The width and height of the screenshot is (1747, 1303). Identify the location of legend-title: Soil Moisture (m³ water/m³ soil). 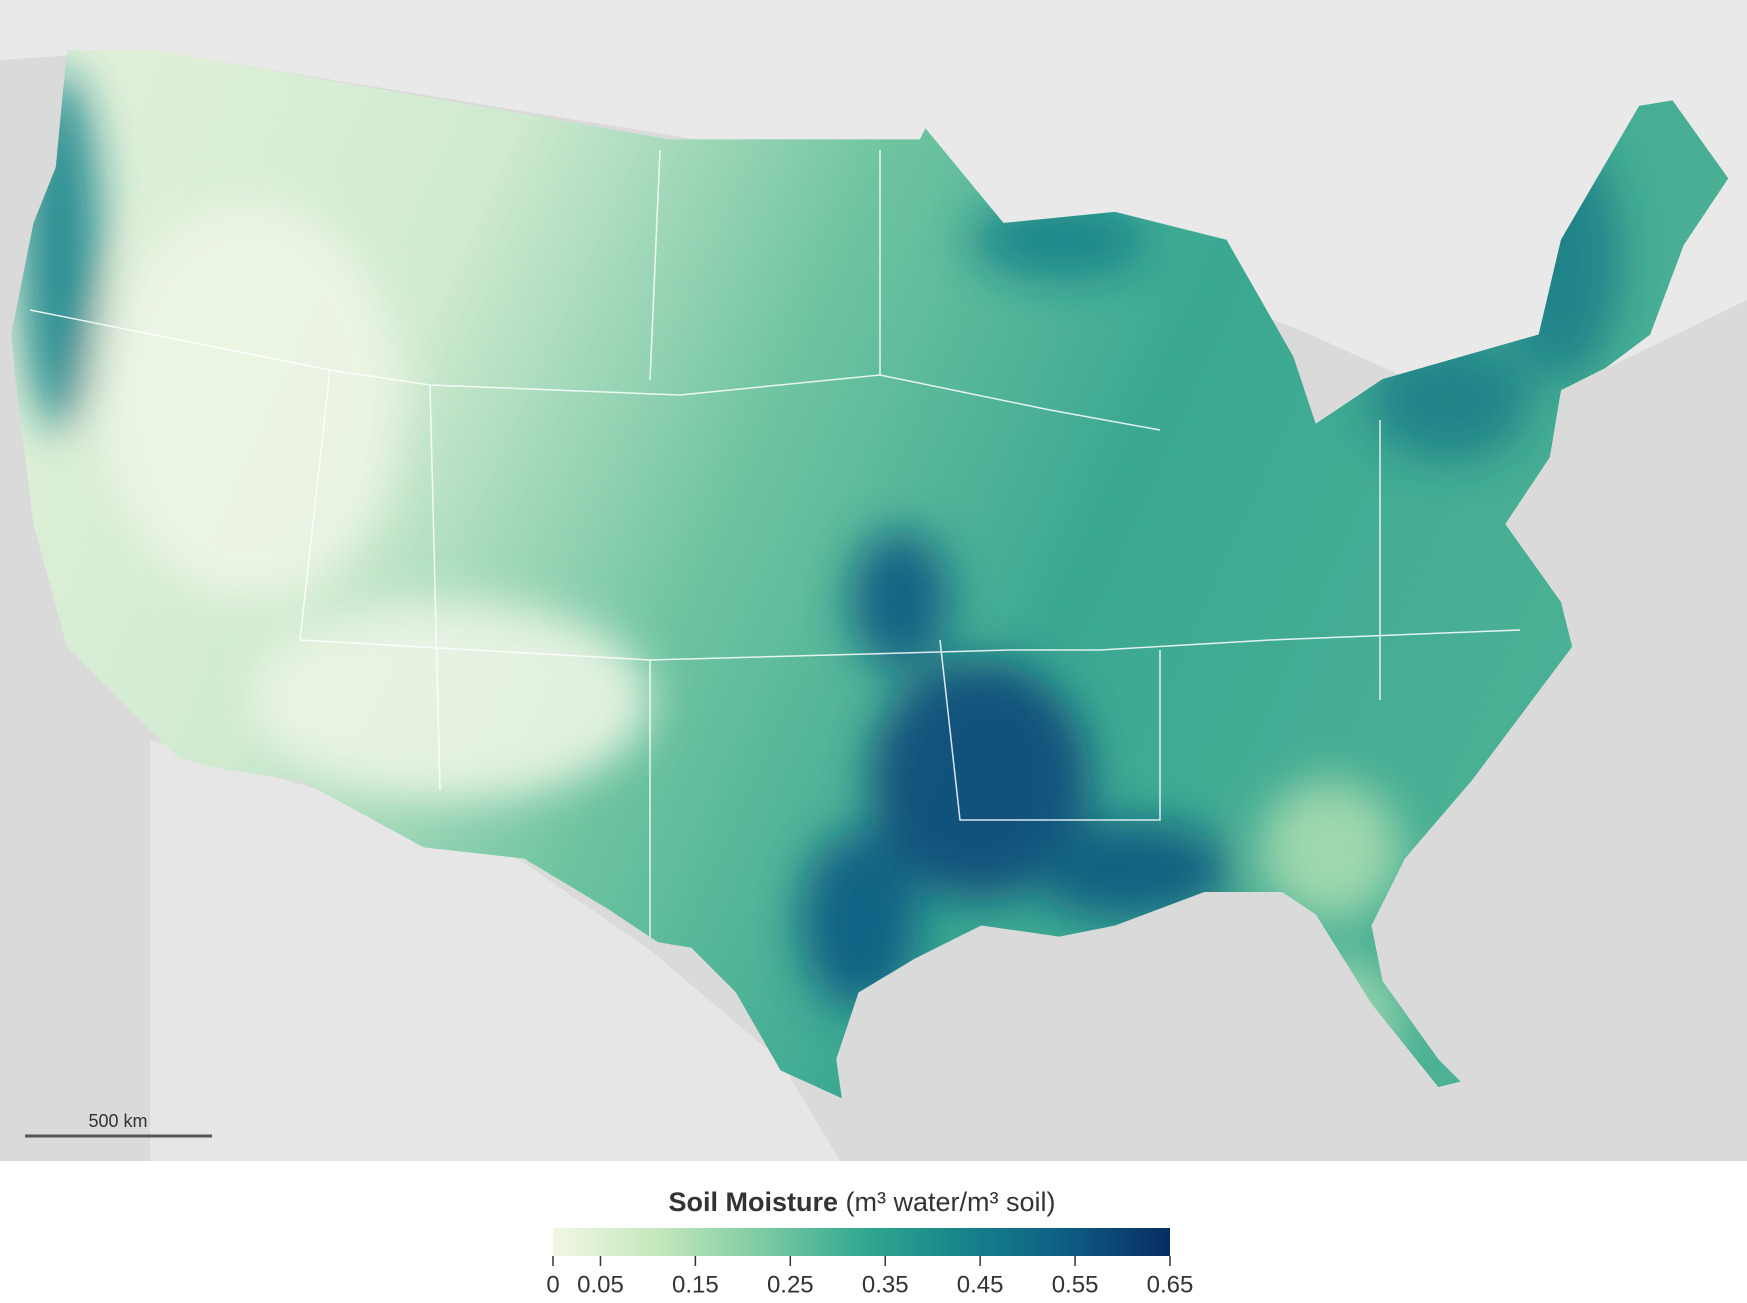
(861, 1202).